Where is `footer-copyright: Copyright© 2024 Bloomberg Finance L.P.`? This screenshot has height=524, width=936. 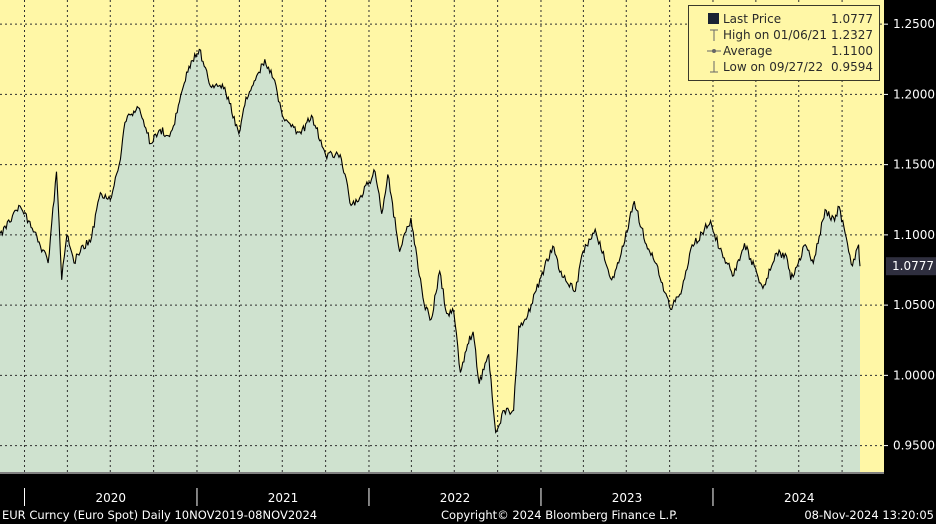 footer-copyright: Copyright© 2024 Bloomberg Finance L.P. is located at coordinates (559, 515).